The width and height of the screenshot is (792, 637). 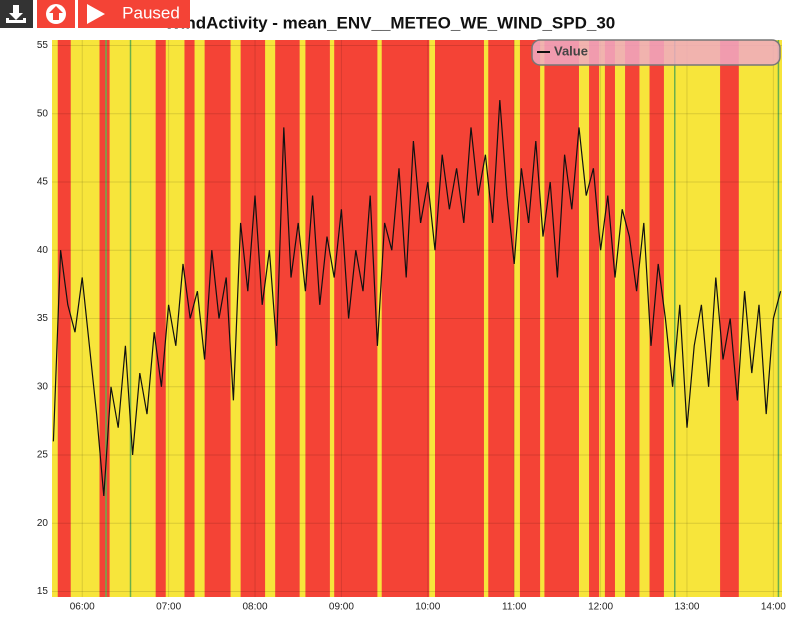 I want to click on x-tick-label: 13:00, so click(x=686, y=607).